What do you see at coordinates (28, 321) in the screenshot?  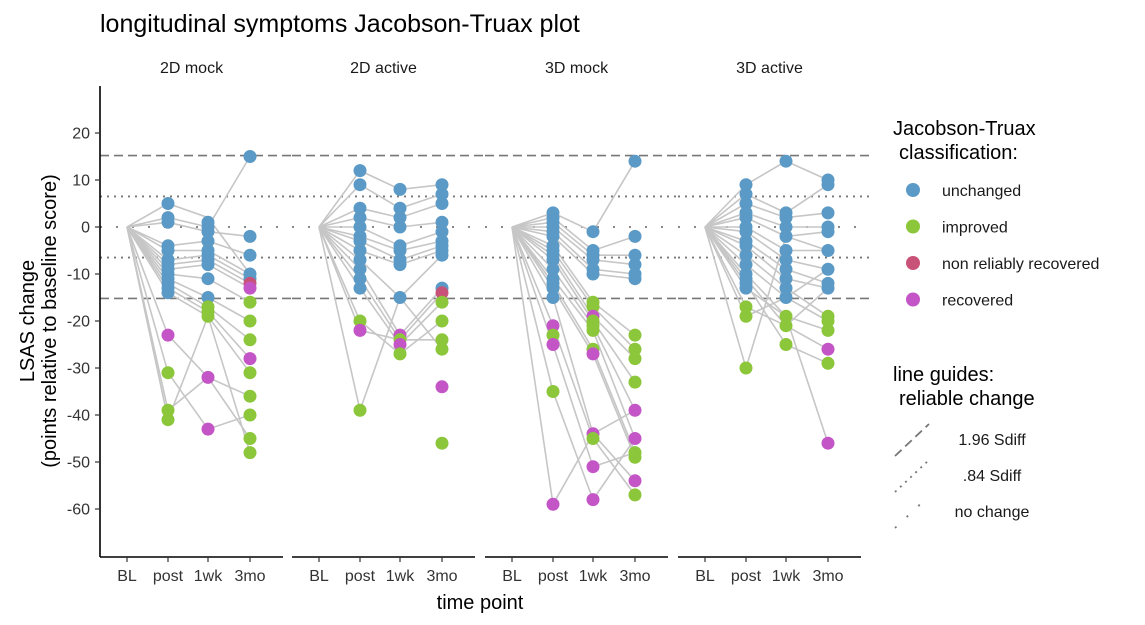 I see `y-axis-title-line1: LSAS change` at bounding box center [28, 321].